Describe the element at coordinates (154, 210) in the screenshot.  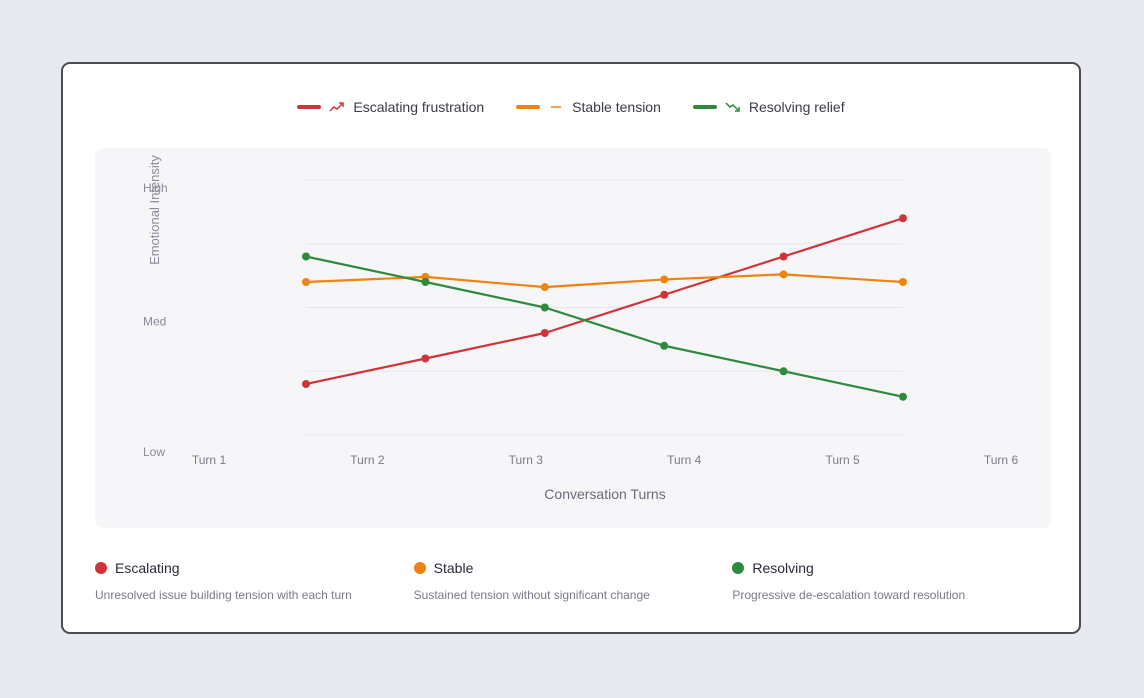
I see `y-axis-label: Emotional Intensity` at that location.